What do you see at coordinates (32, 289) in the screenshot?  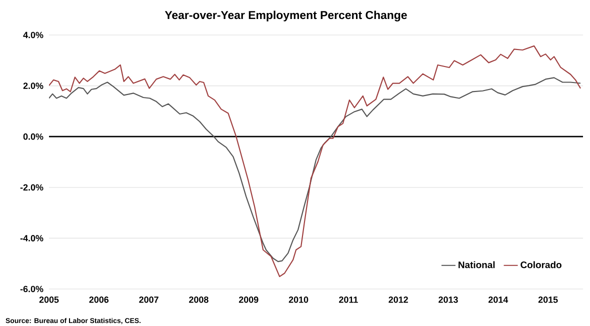 I see `y-tick-label: -6.0%` at bounding box center [32, 289].